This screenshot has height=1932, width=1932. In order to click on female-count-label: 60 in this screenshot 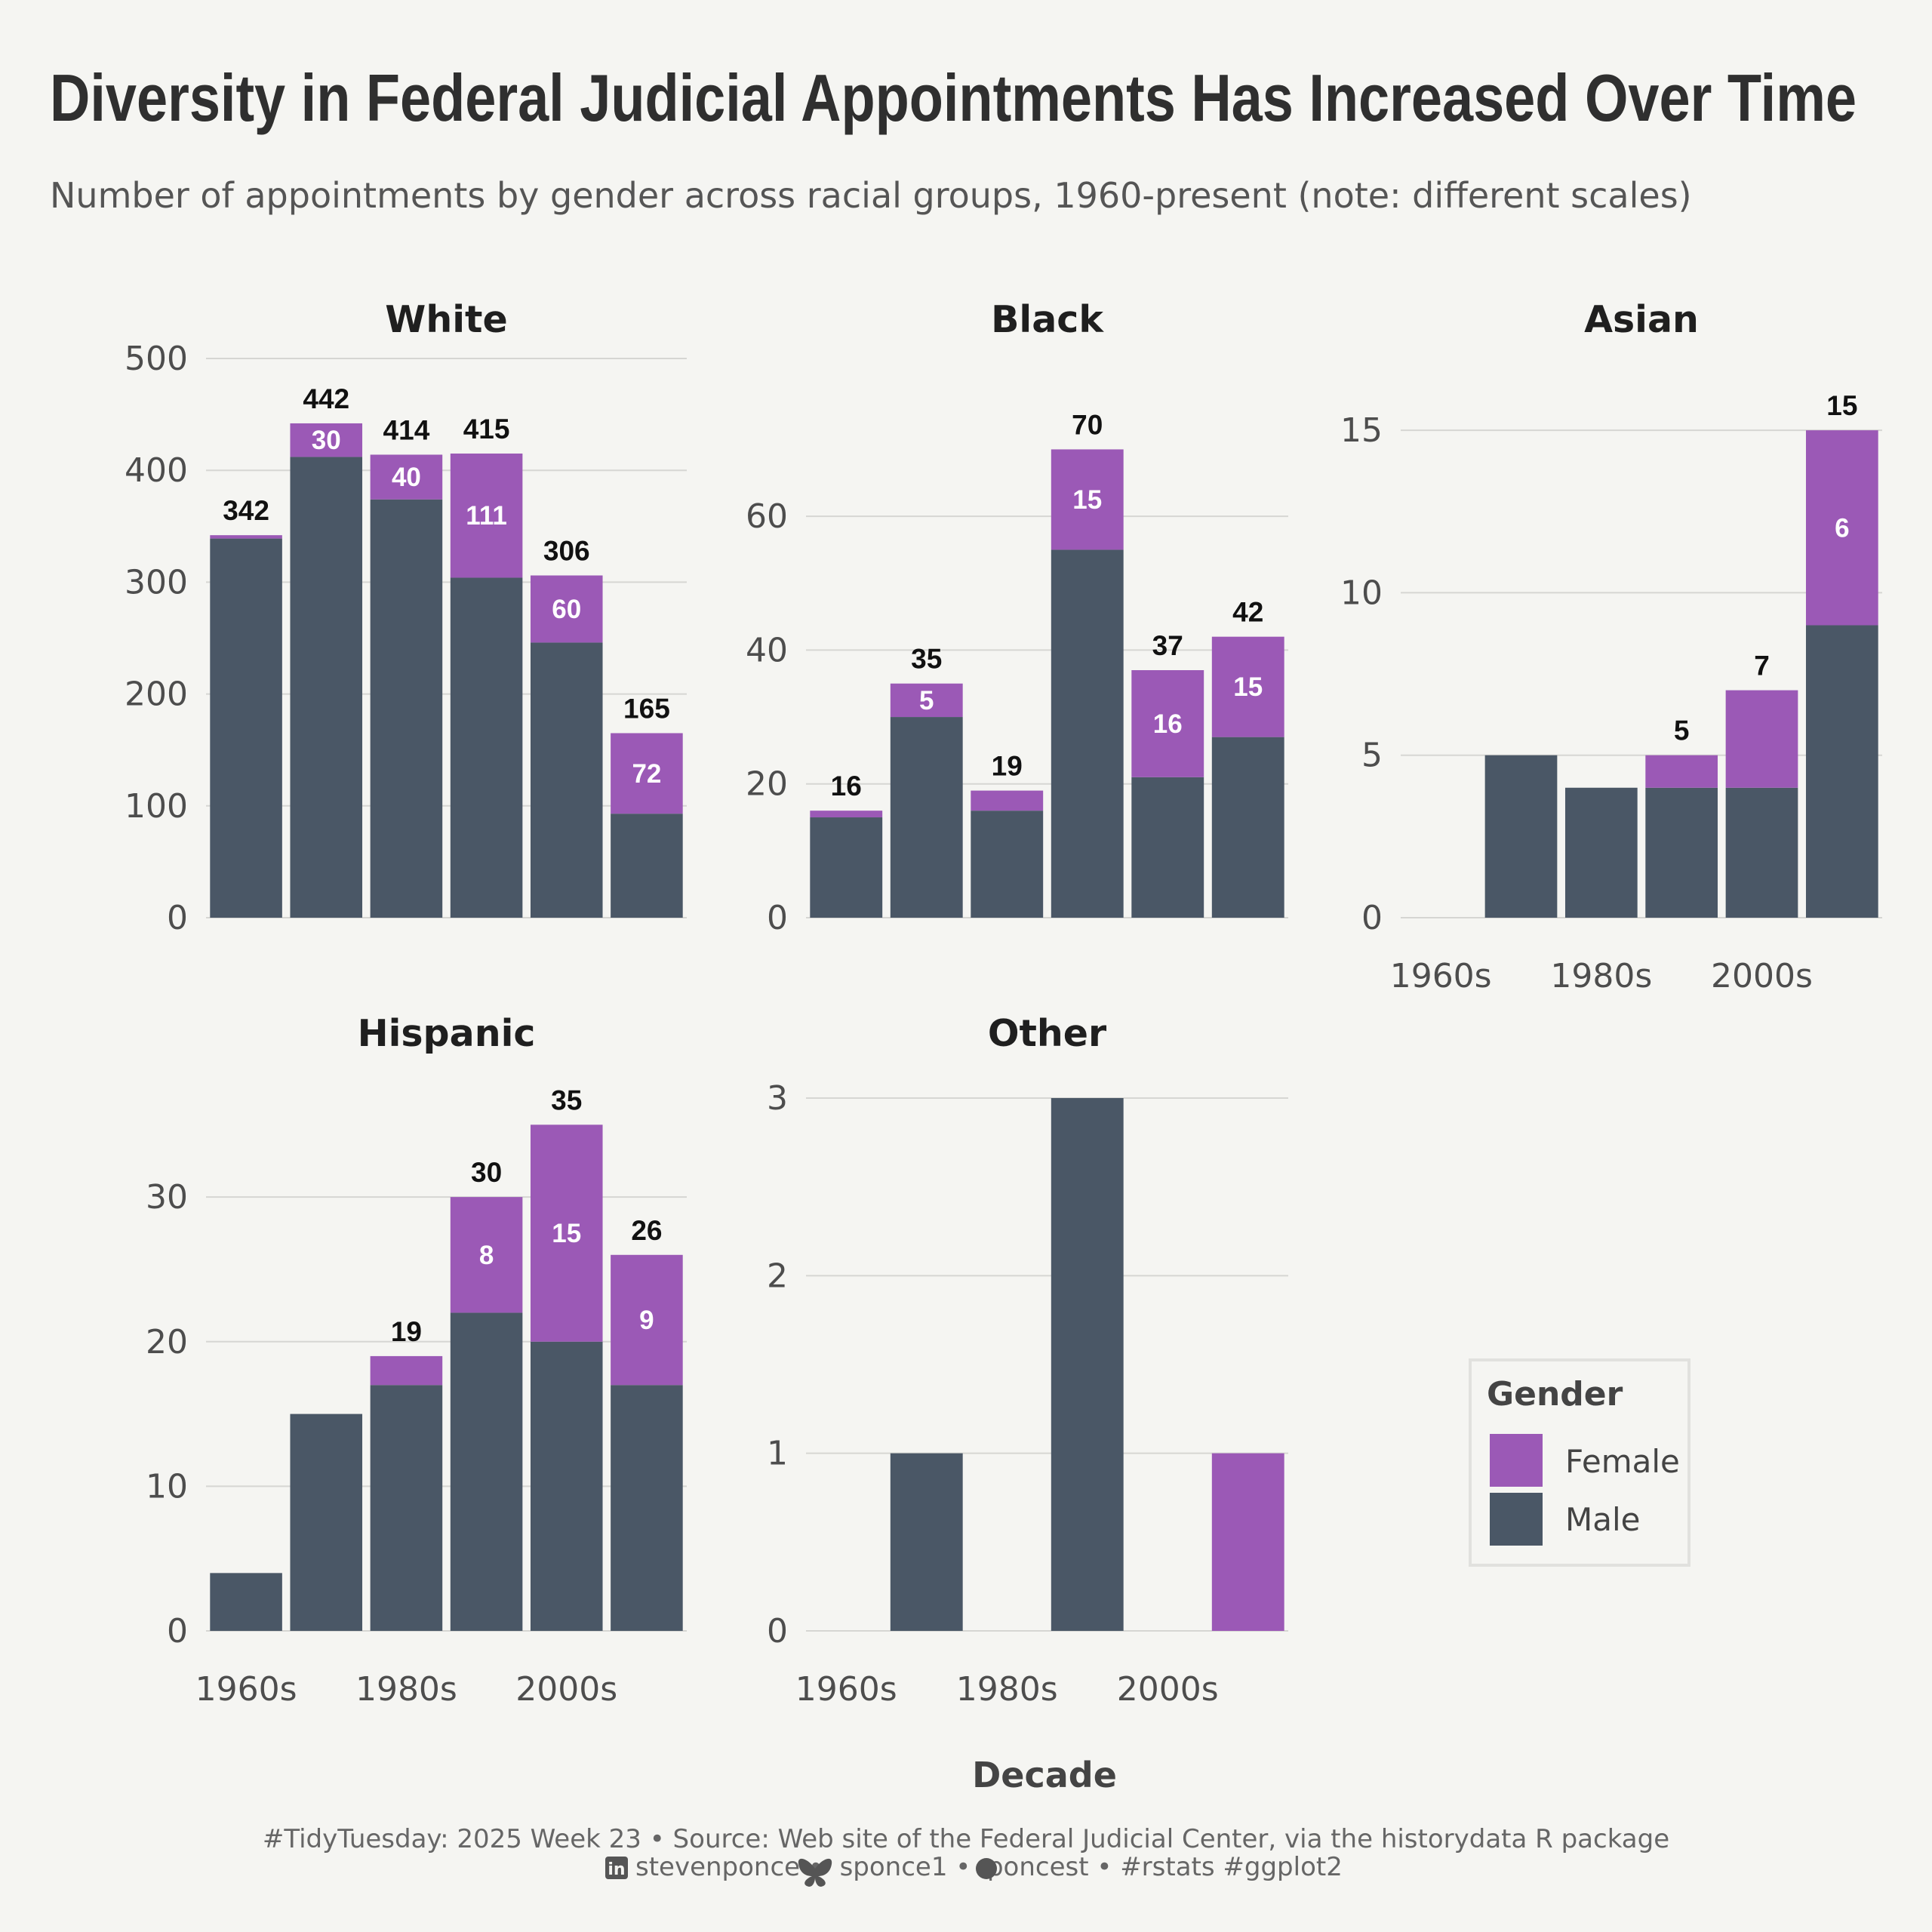, I will do `click(566, 609)`.